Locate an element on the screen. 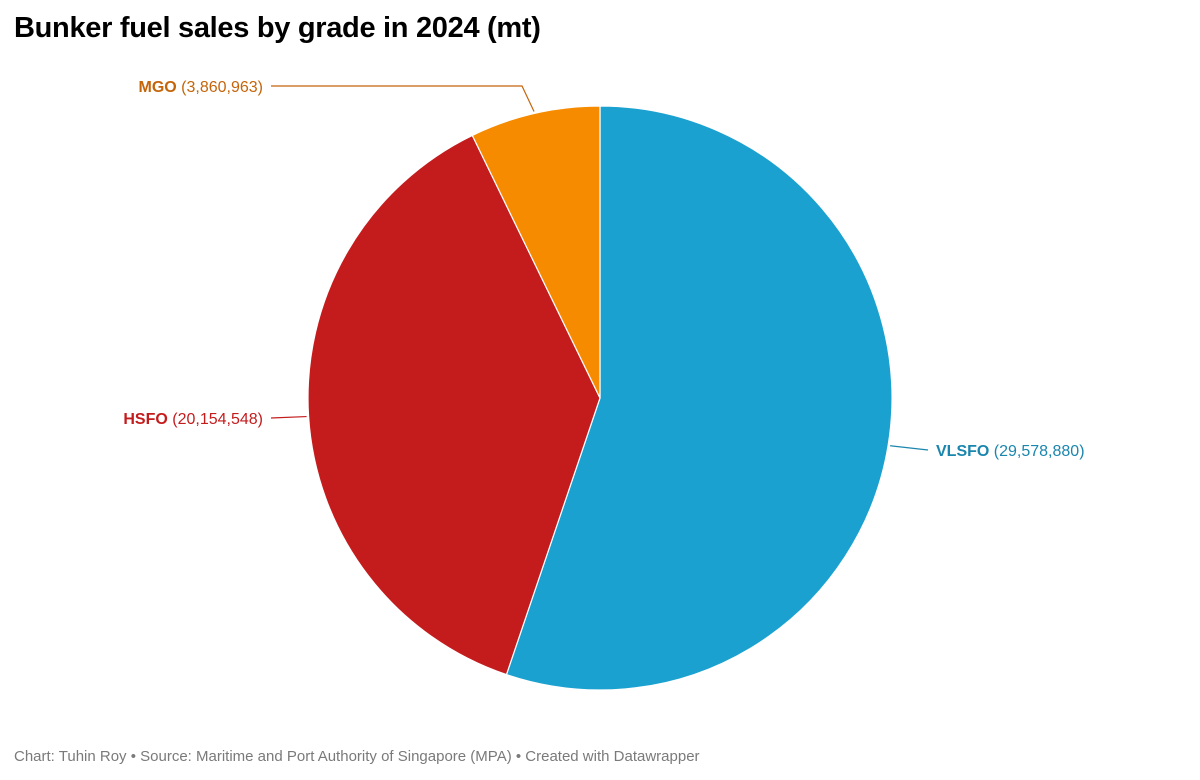  slice-label-vlsfo: VLSFO (29,578,880) is located at coordinates (1010, 451).